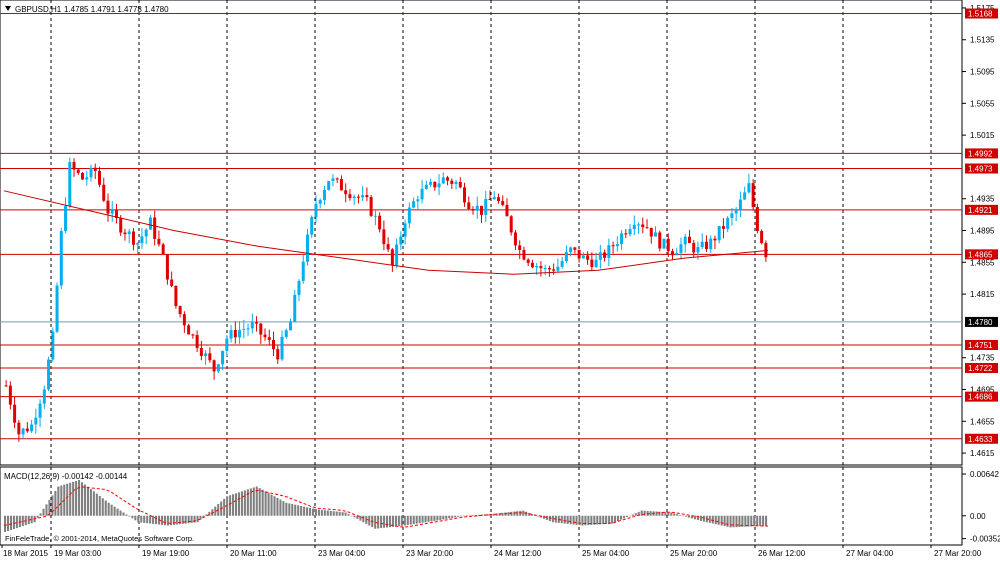 This screenshot has width=1000, height=566. I want to click on macd-title: MACD(12,26,9) -0.00142 -0.00144, so click(66, 476).